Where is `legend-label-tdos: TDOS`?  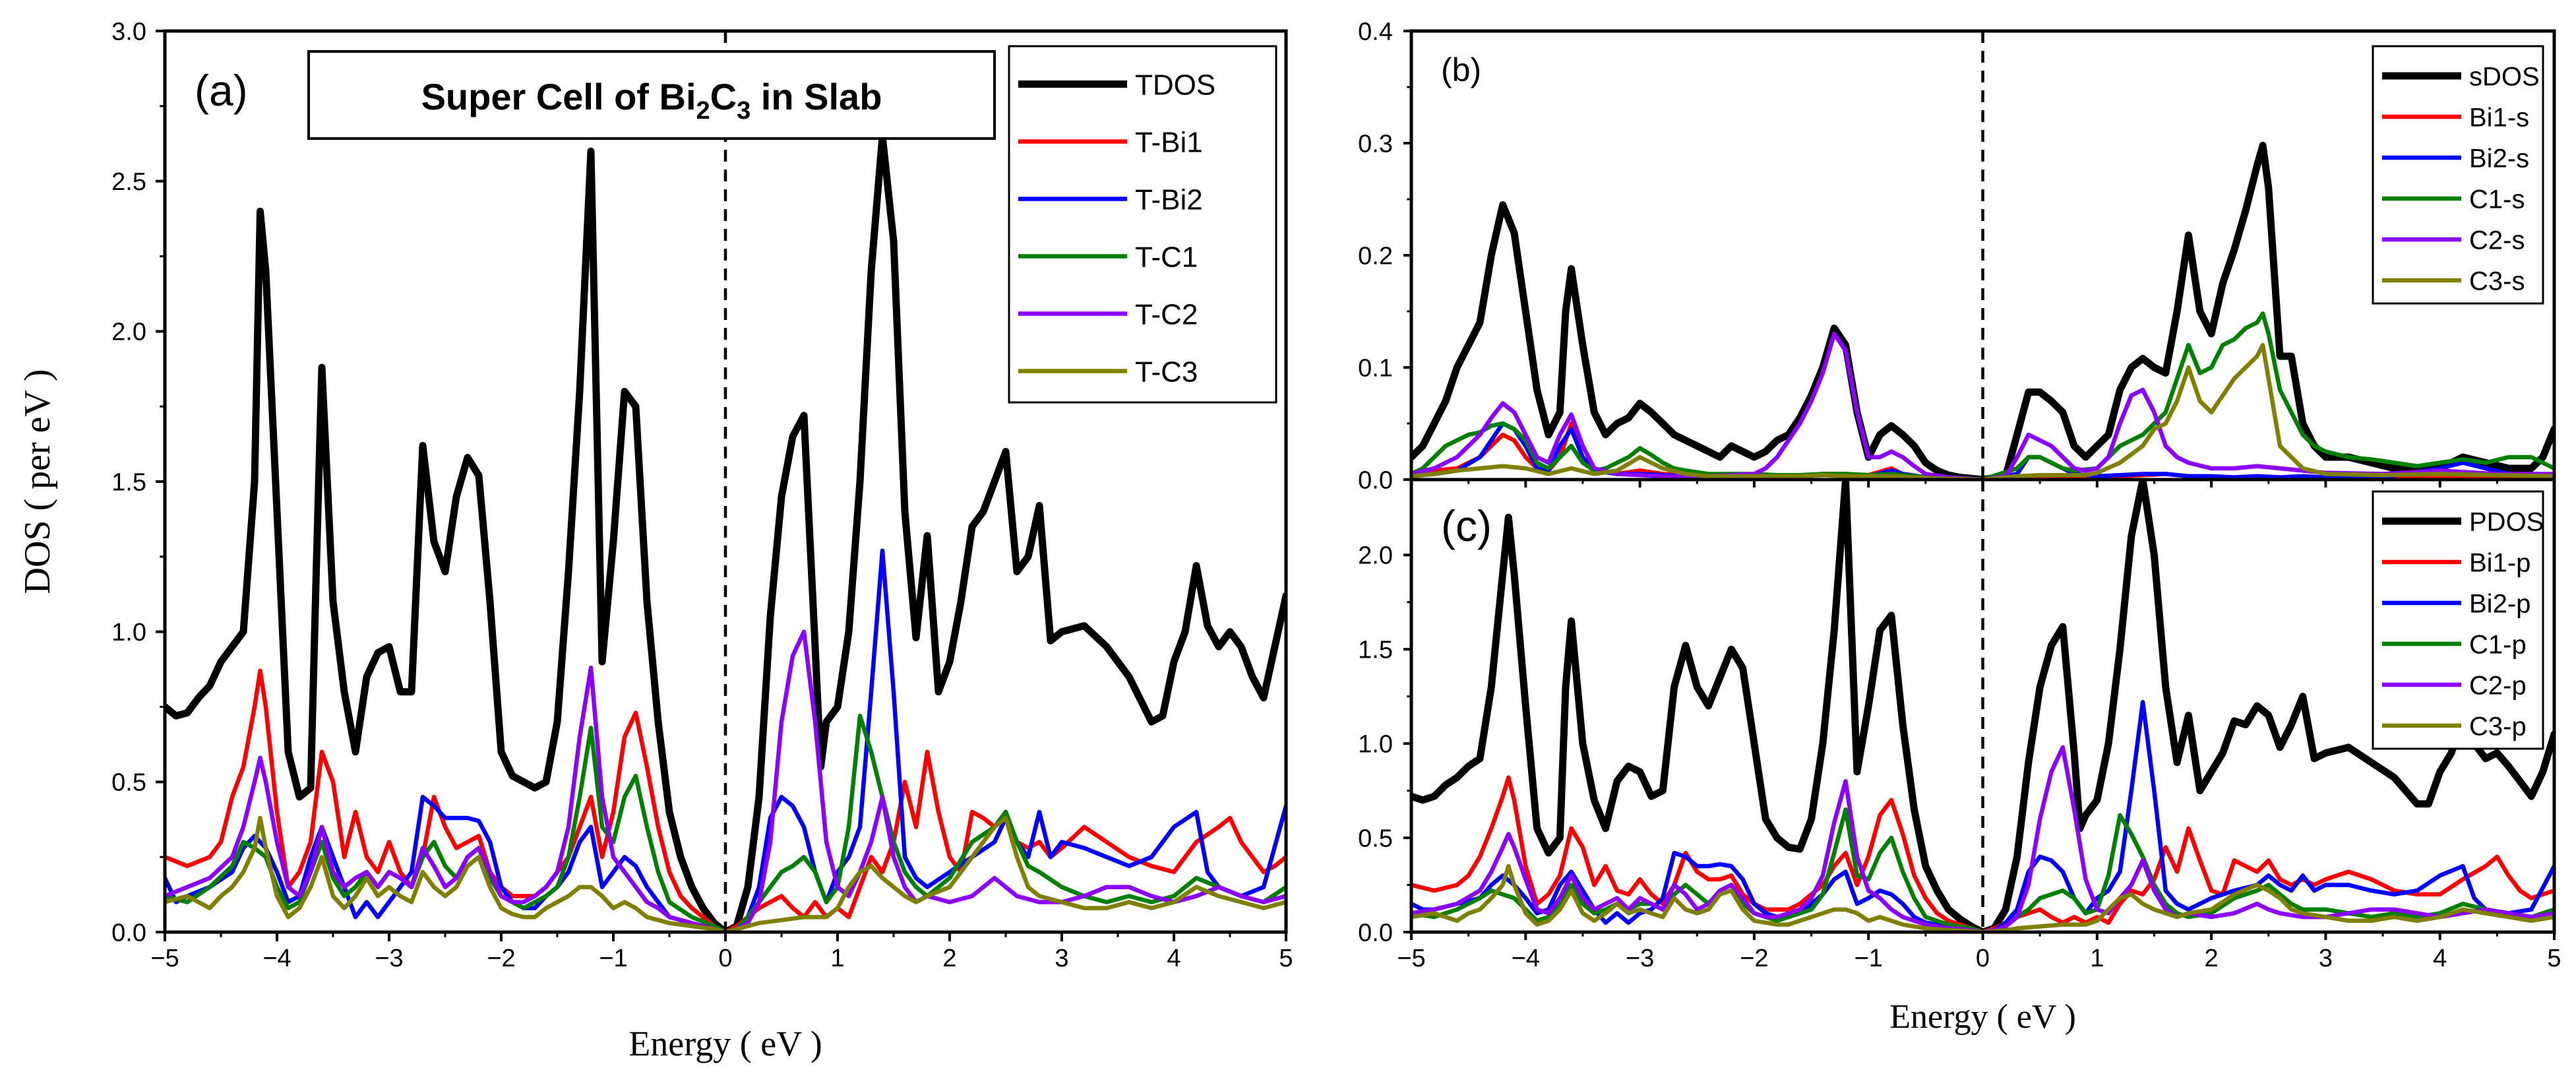 legend-label-tdos: TDOS is located at coordinates (1175, 85).